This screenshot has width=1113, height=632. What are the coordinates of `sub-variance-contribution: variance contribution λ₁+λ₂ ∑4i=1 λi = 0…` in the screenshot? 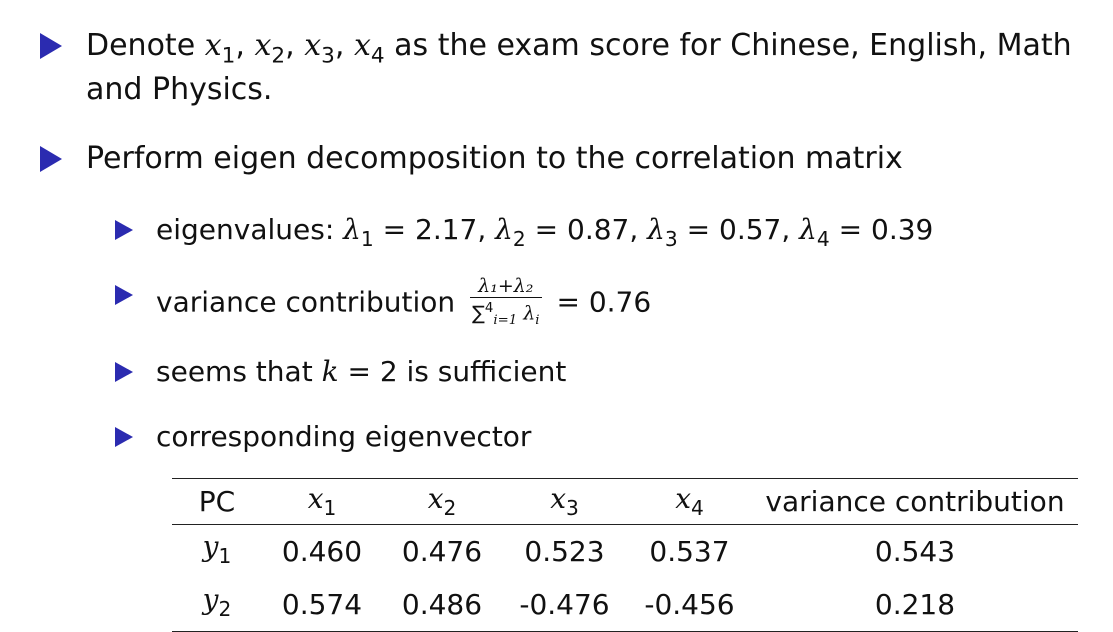 It's located at (403, 303).